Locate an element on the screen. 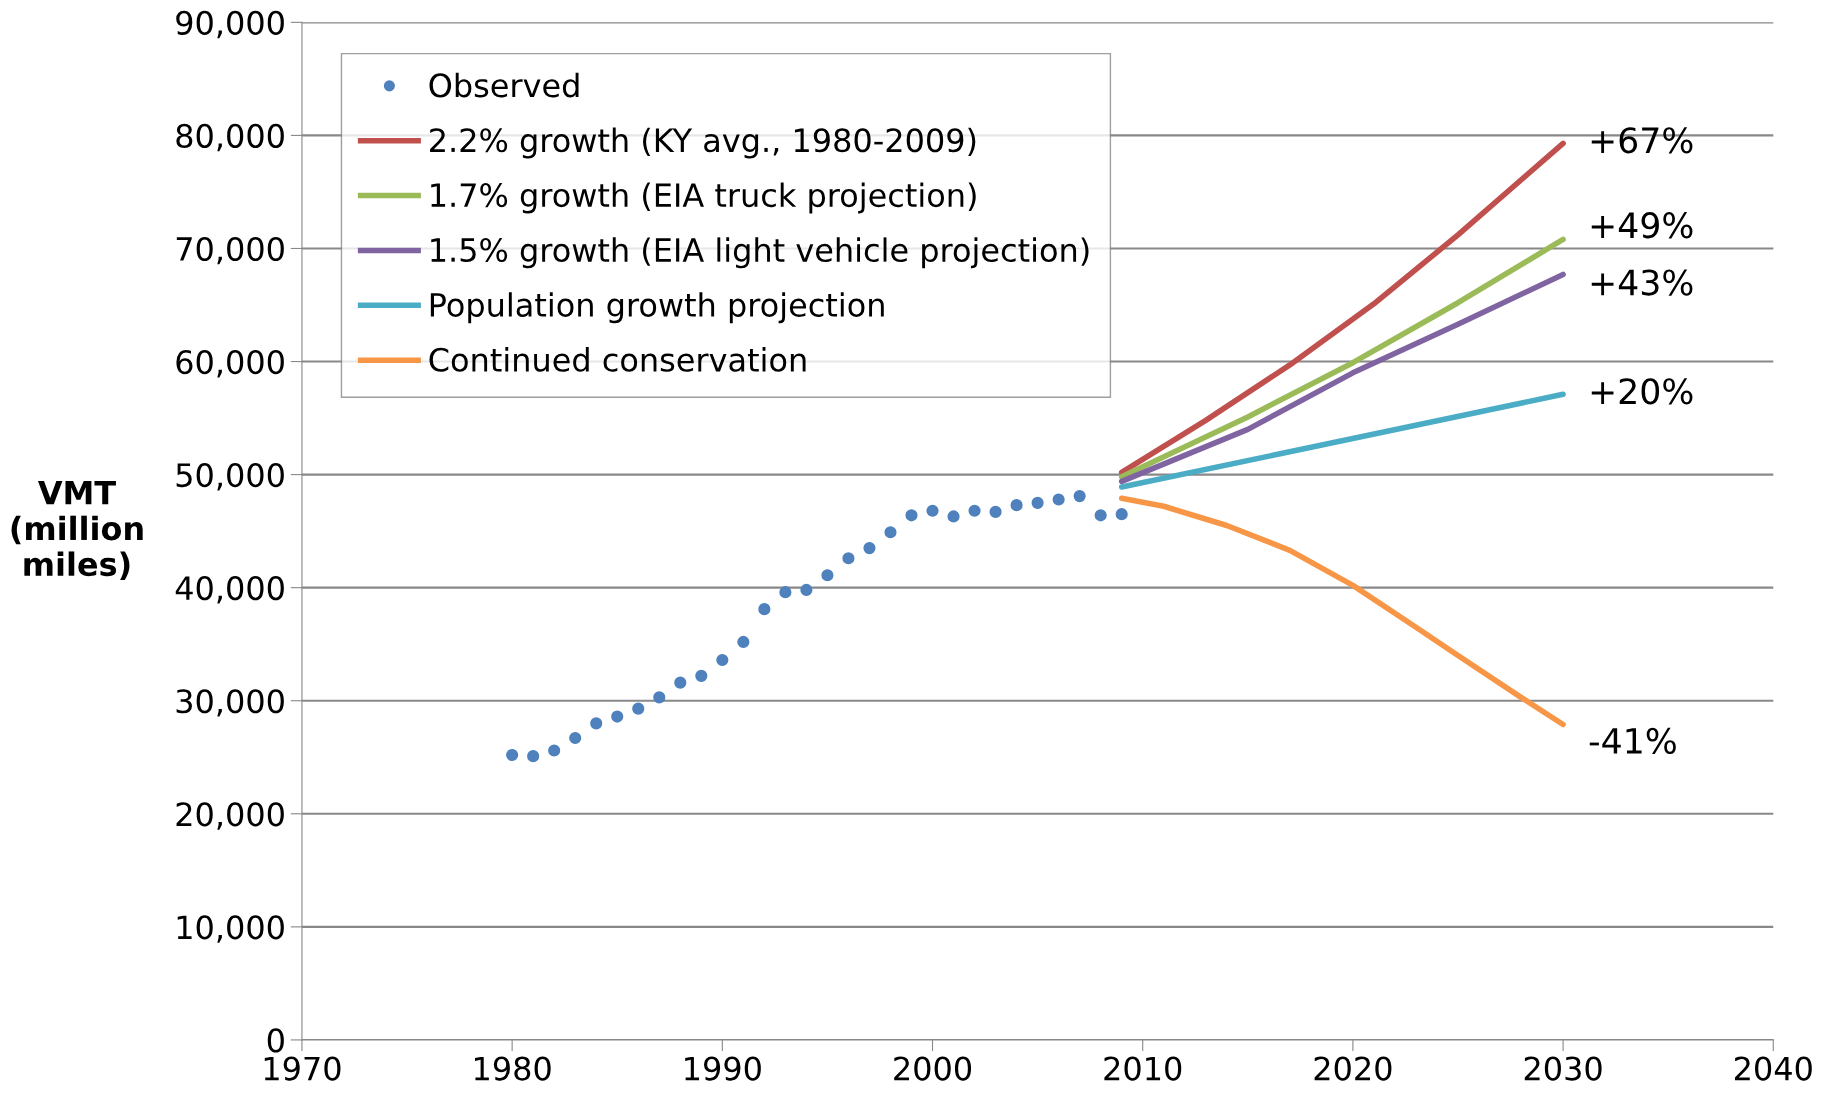 The height and width of the screenshot is (1117, 1830). y-tick-label: 20,000 is located at coordinates (230, 816).